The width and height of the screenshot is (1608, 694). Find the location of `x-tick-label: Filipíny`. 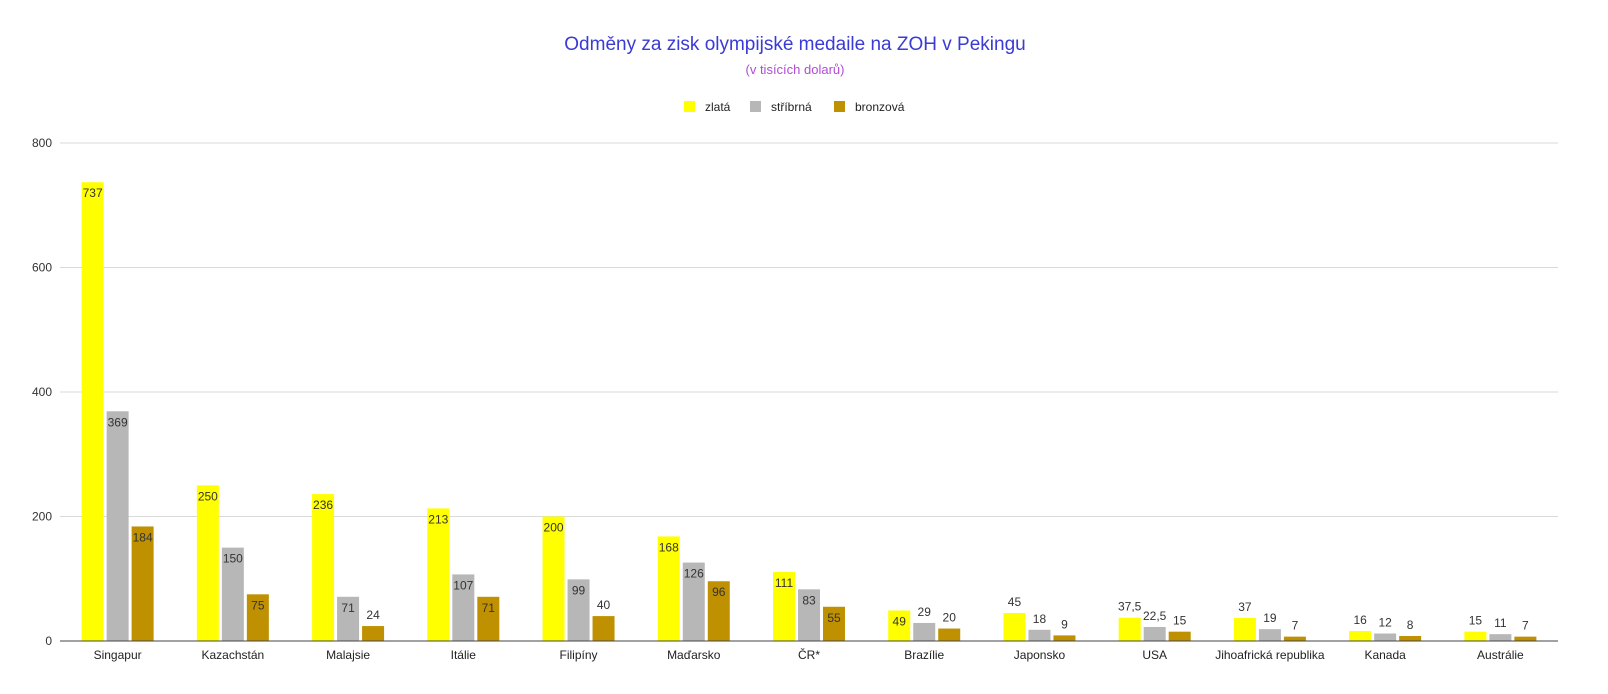

x-tick-label: Filipíny is located at coordinates (579, 655).